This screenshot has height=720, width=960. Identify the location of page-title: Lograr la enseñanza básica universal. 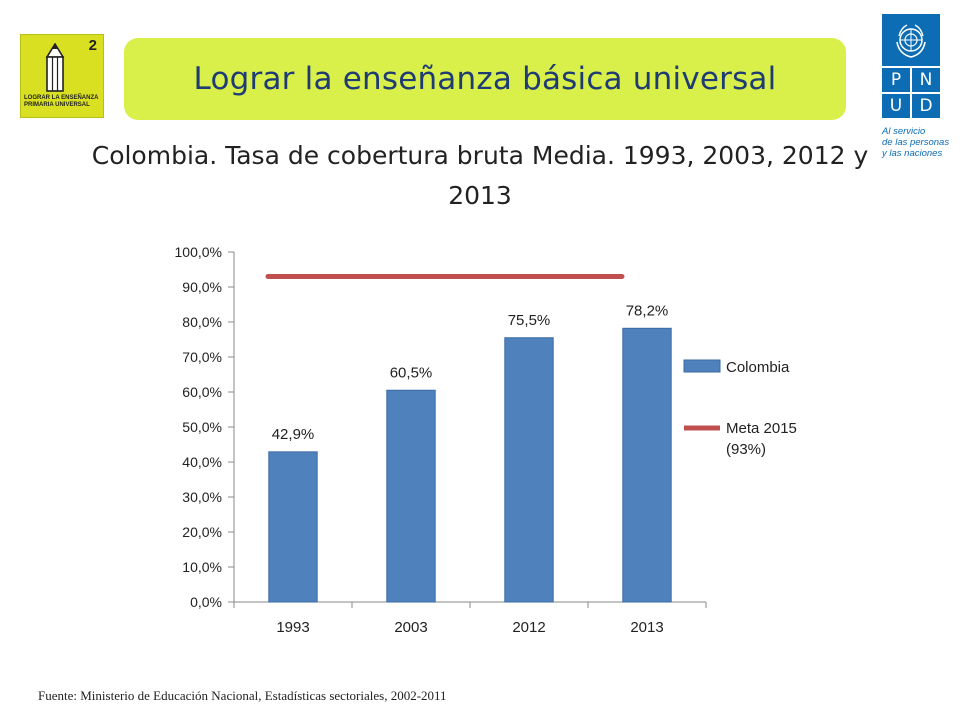
(485, 79).